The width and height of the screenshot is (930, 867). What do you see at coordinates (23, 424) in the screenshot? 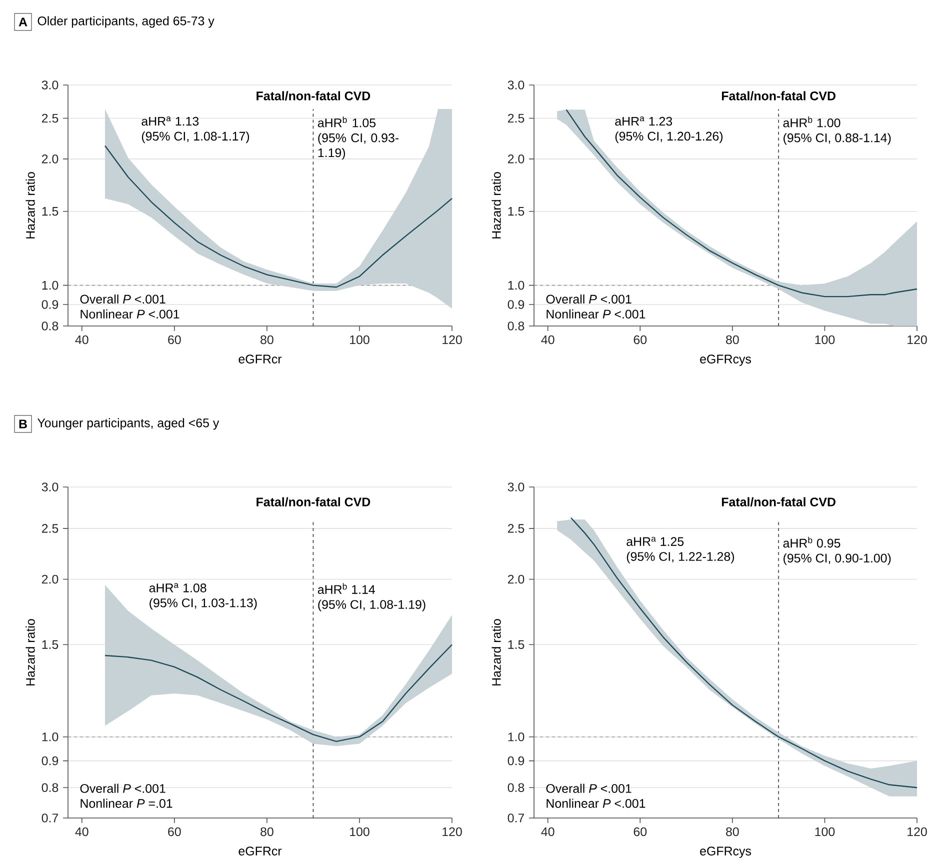
I see `text: B` at bounding box center [23, 424].